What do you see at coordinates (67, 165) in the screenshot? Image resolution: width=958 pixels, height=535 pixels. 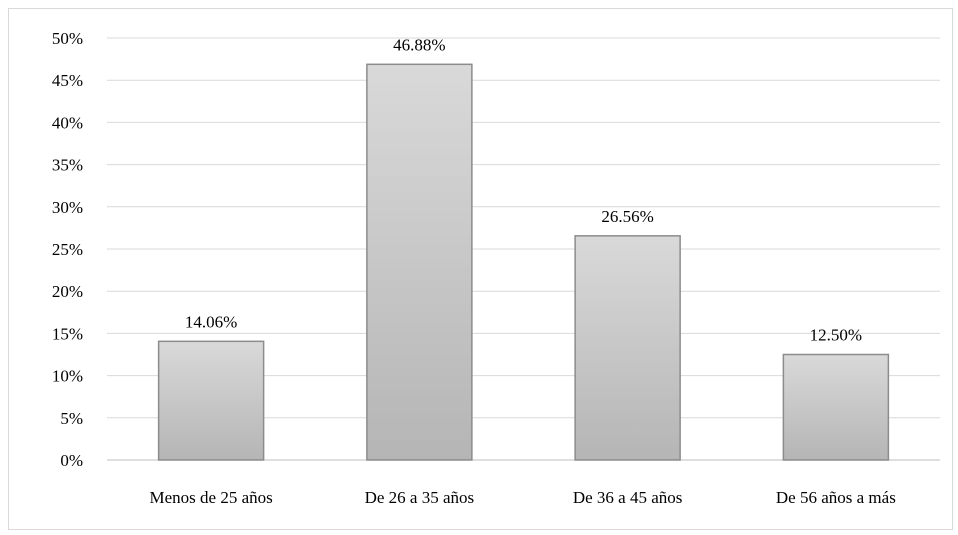 I see `y-tick-label: 35%` at bounding box center [67, 165].